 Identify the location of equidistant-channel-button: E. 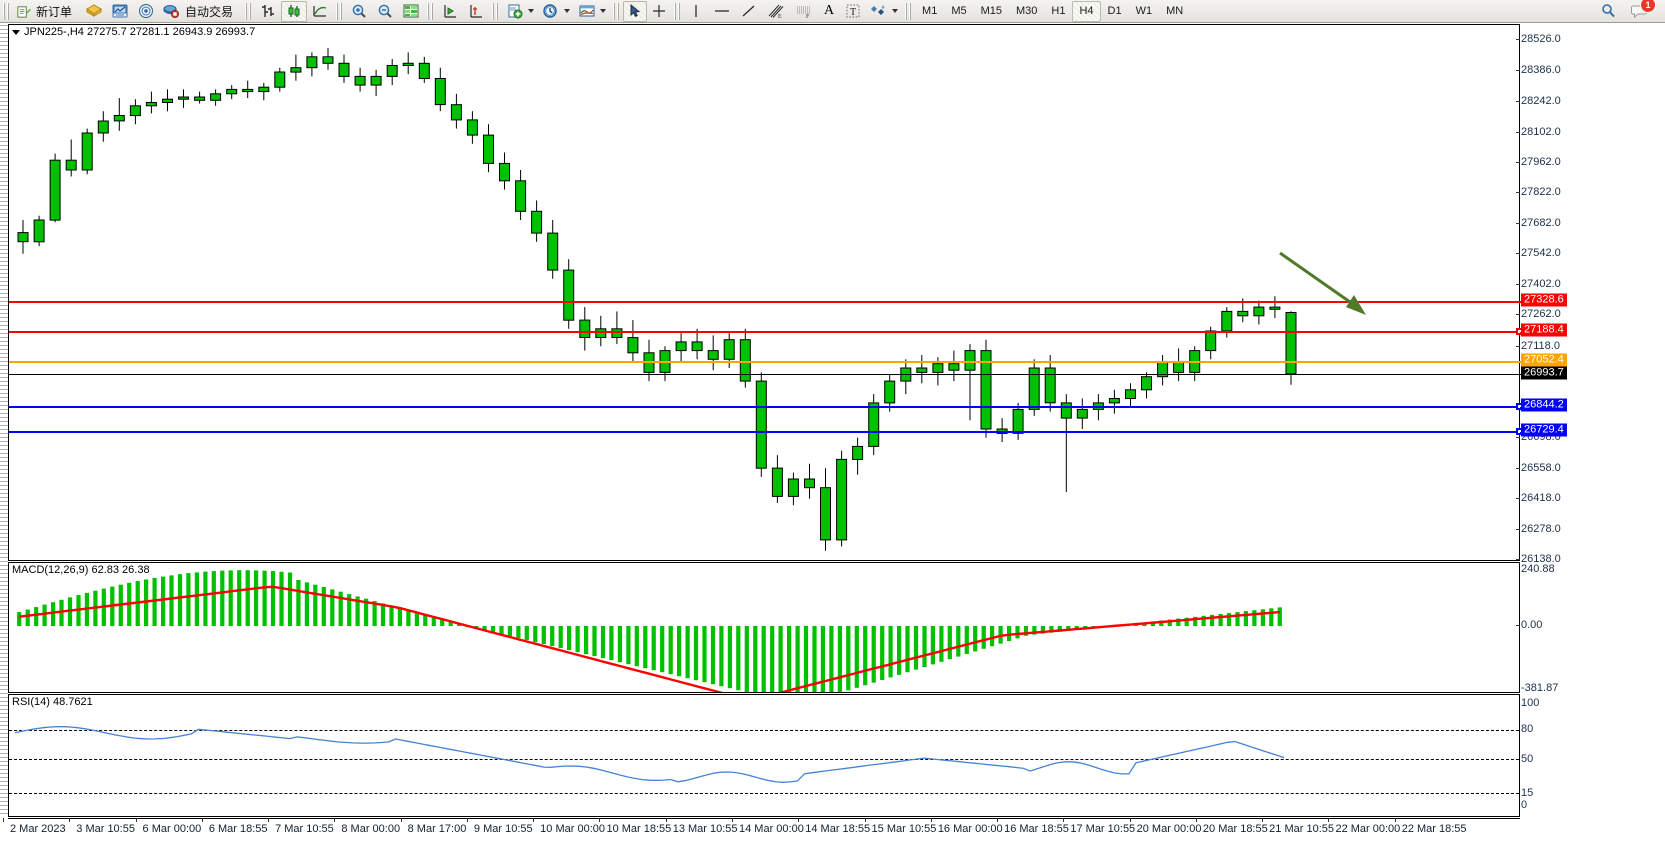
(776, 11).